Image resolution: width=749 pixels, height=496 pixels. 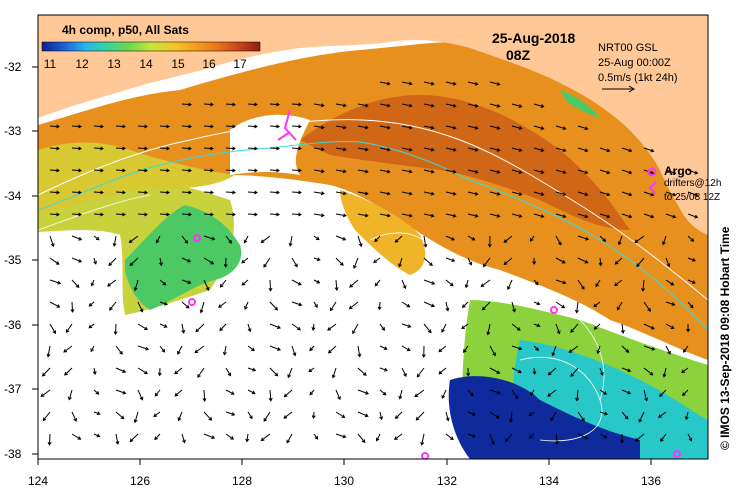 What do you see at coordinates (270, 144) in the screenshot?
I see `cloud-gap` at bounding box center [270, 144].